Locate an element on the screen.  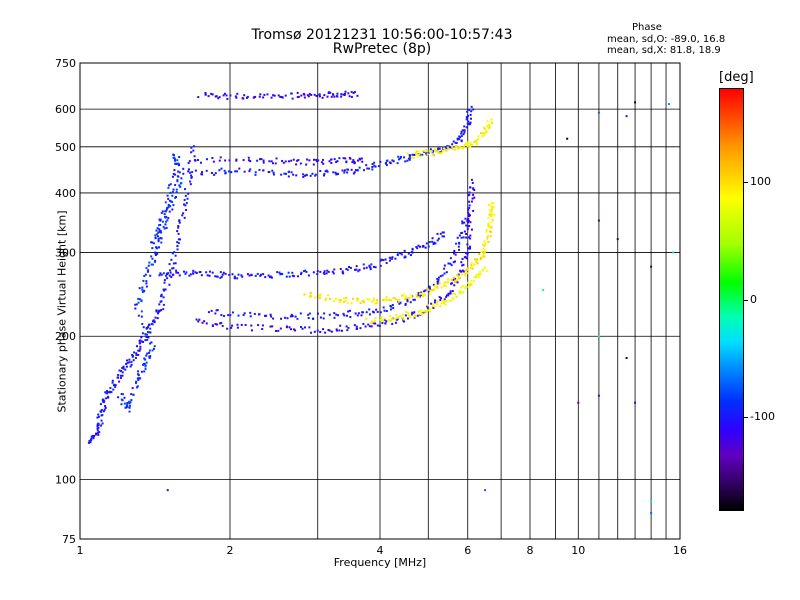
y-tick-label: 750 is located at coordinates (65, 63).